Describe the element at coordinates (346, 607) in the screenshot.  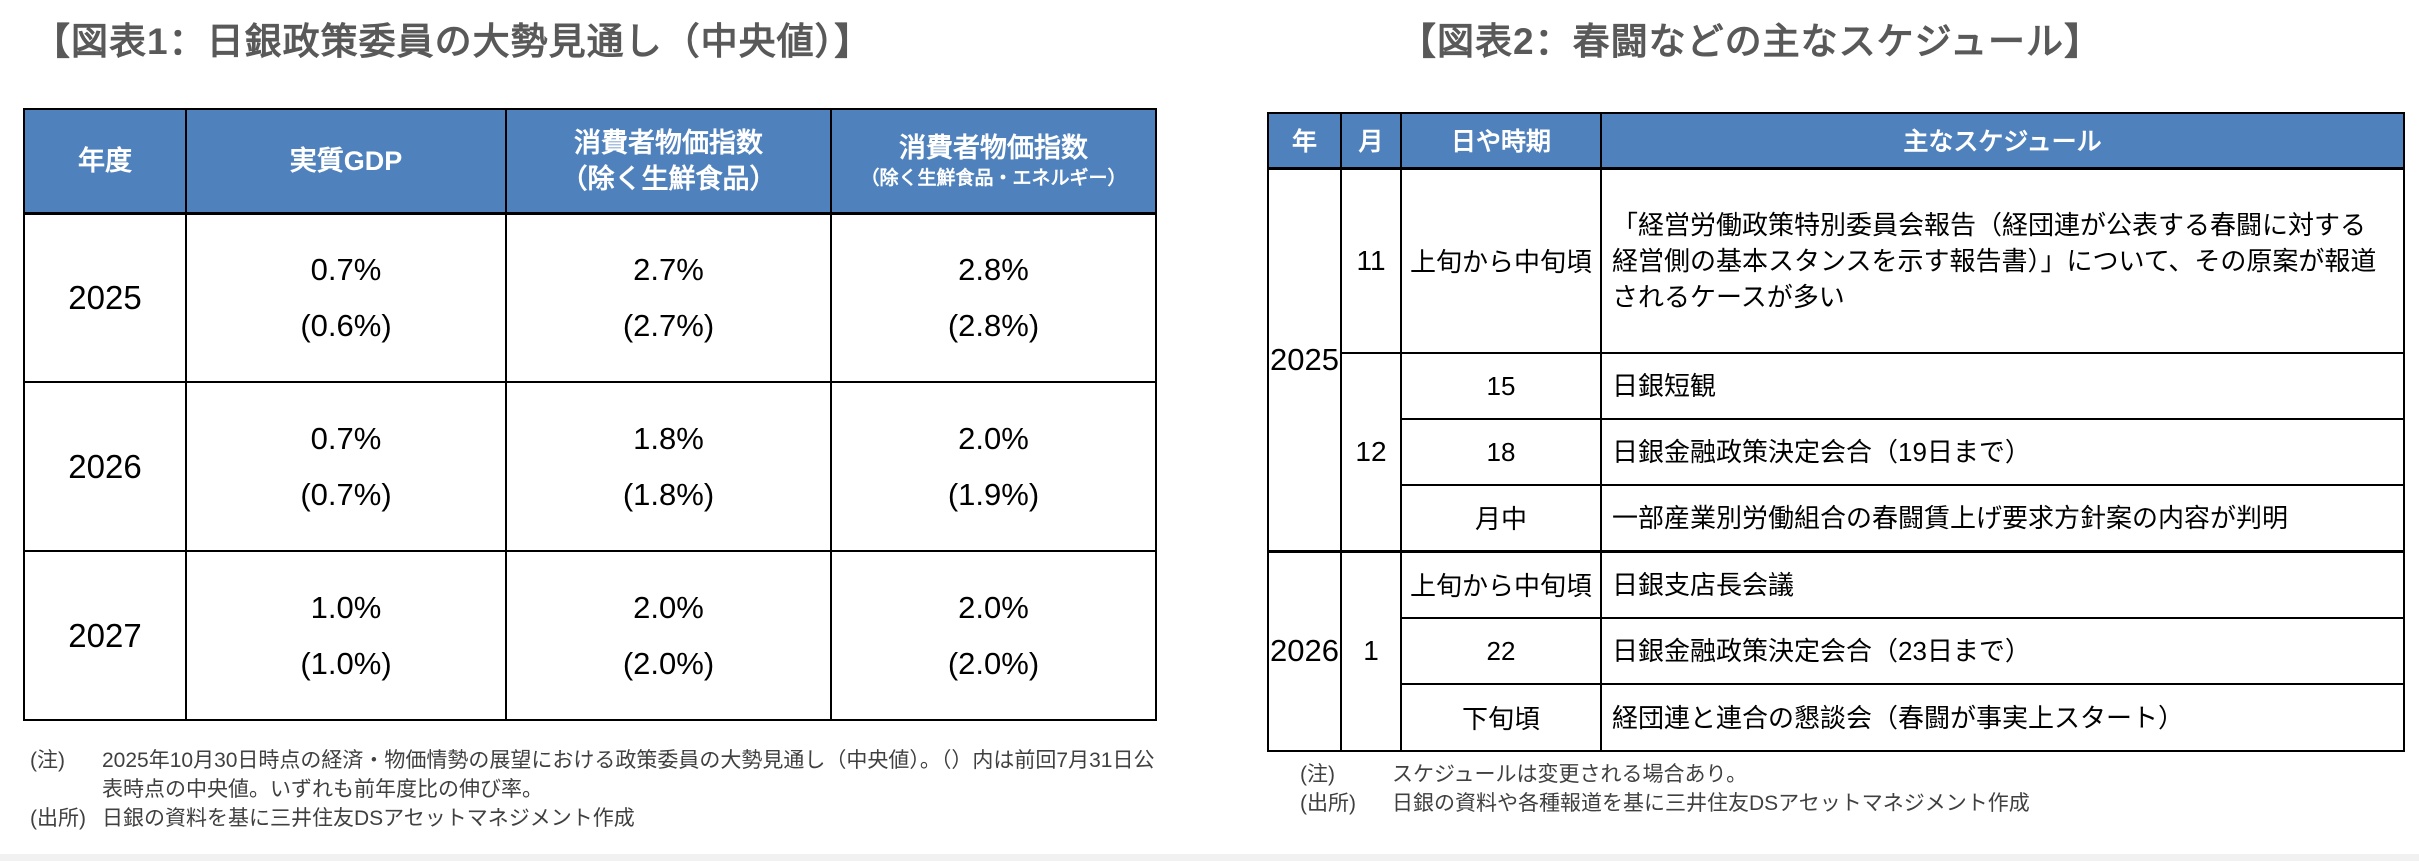
I see `gdp-value: 1.0%` at that location.